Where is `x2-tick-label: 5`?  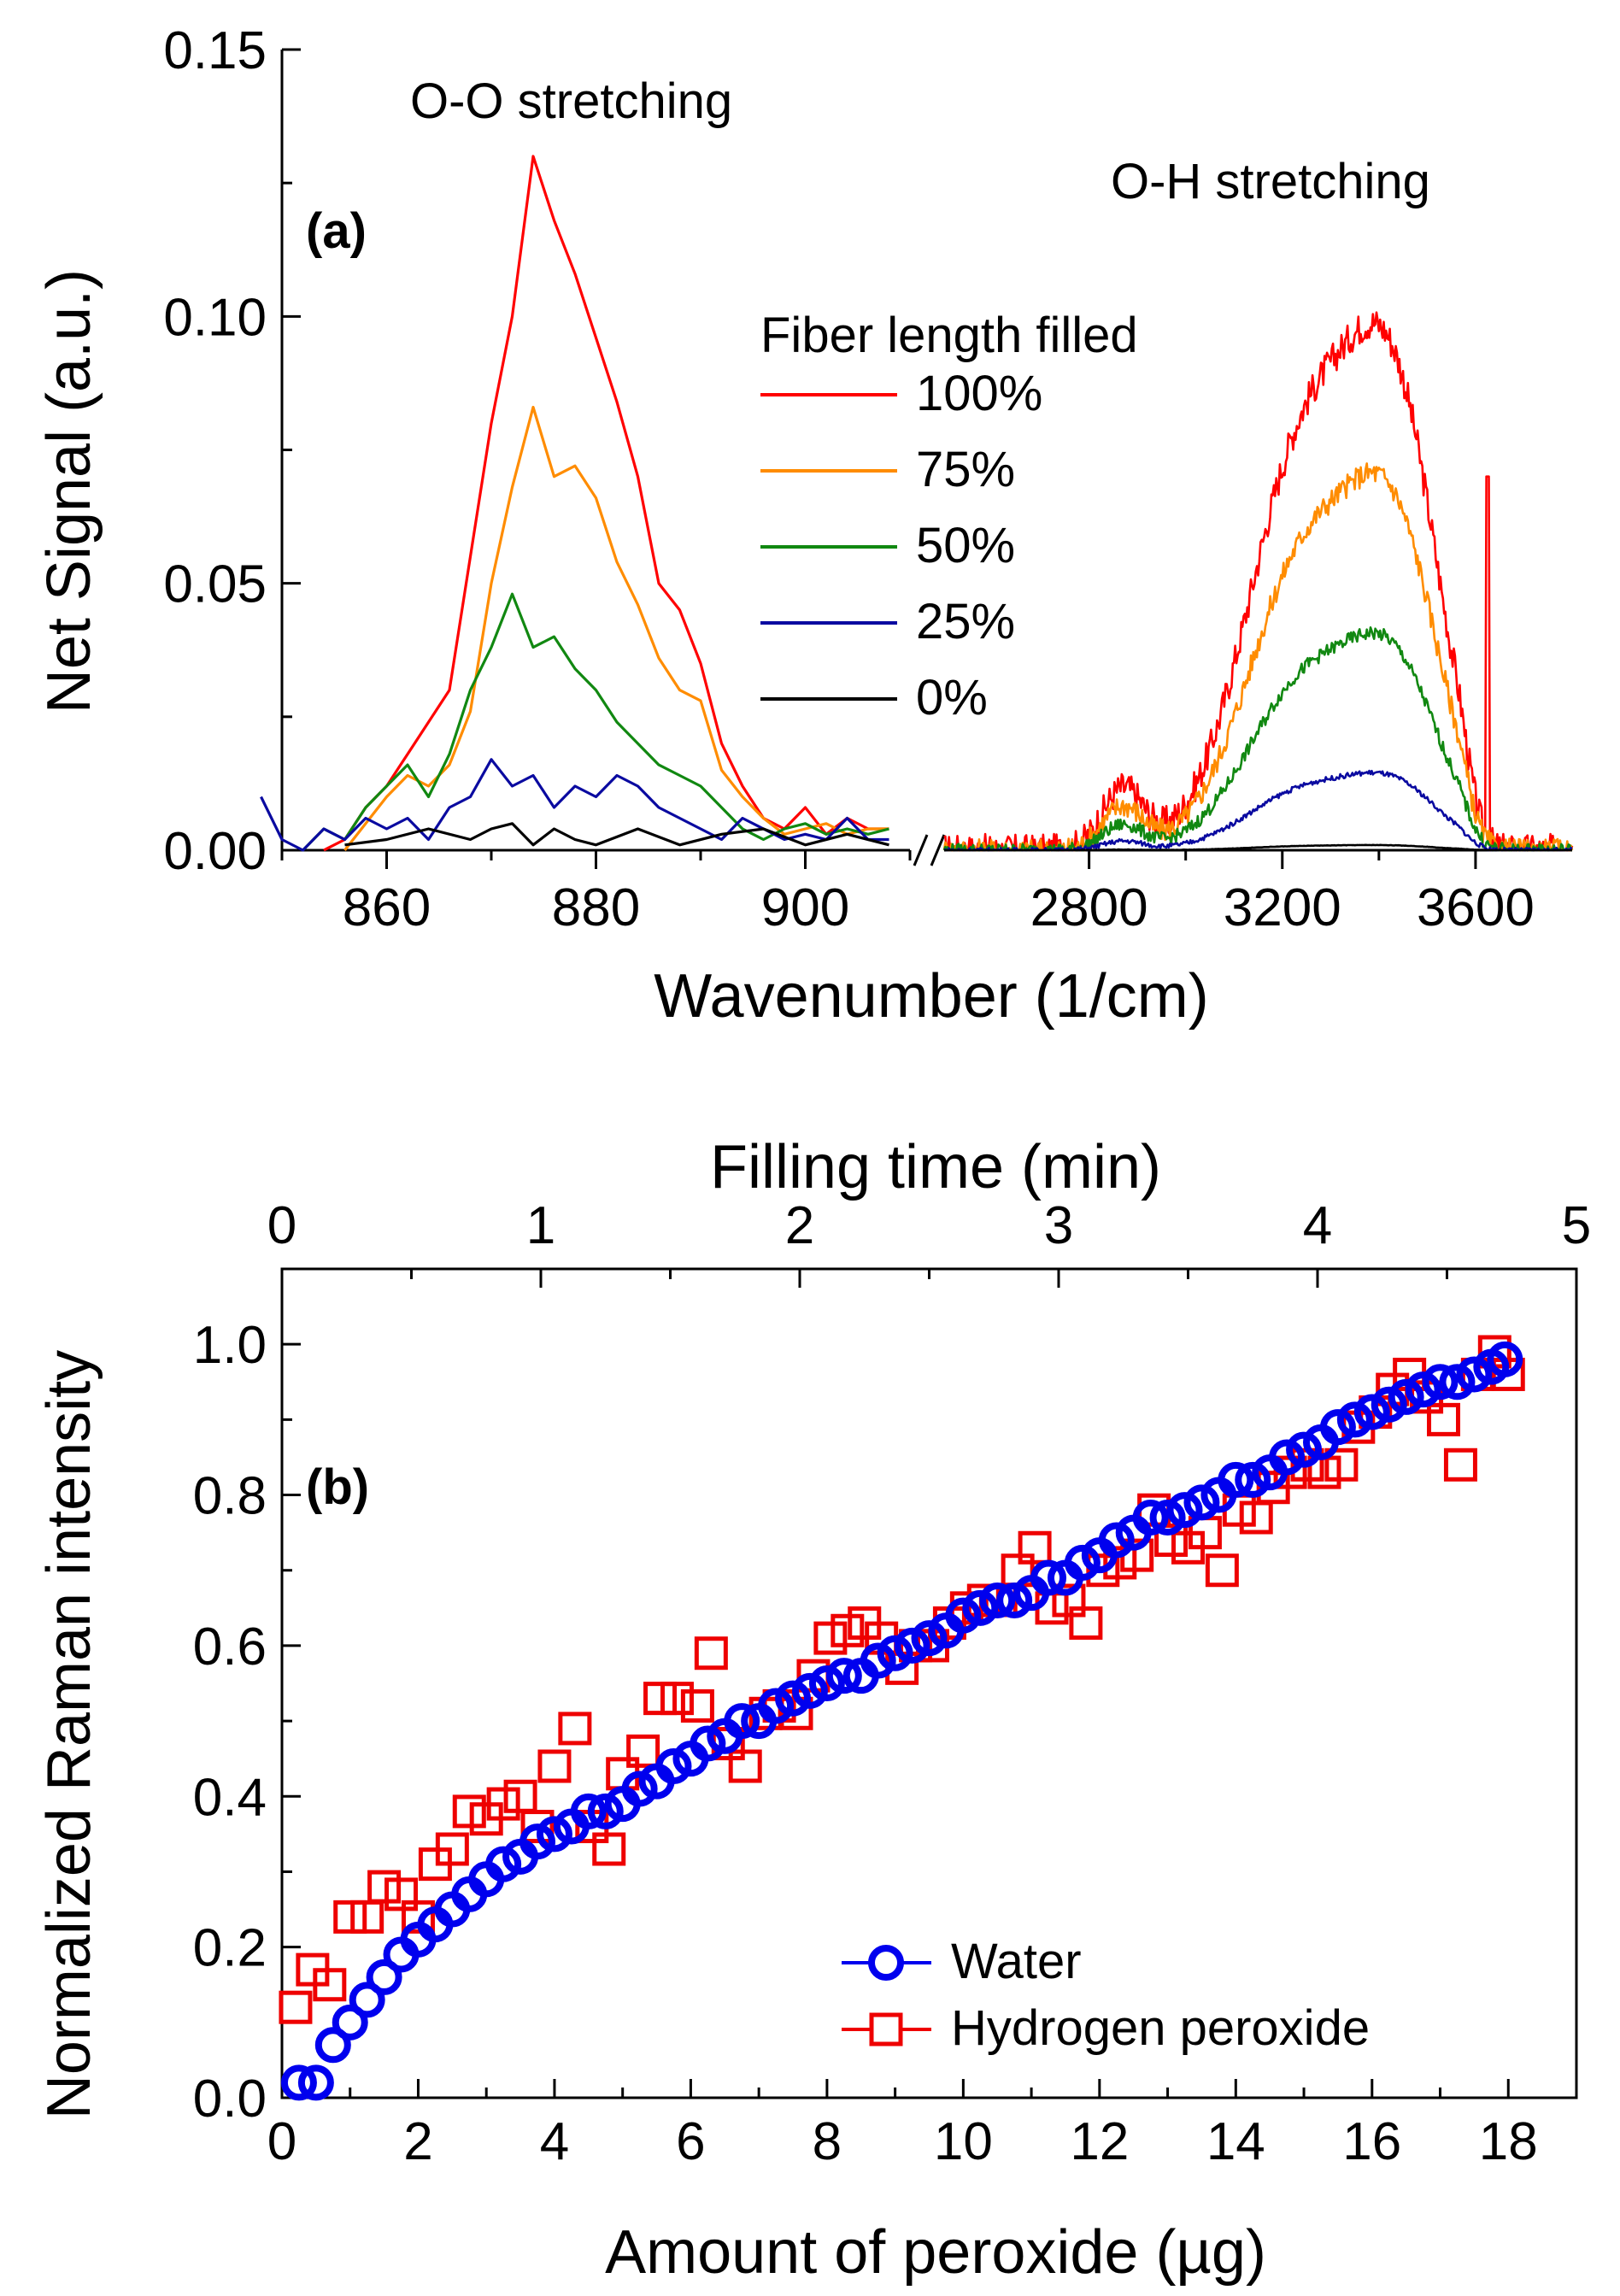
x2-tick-label: 5 is located at coordinates (1576, 1226).